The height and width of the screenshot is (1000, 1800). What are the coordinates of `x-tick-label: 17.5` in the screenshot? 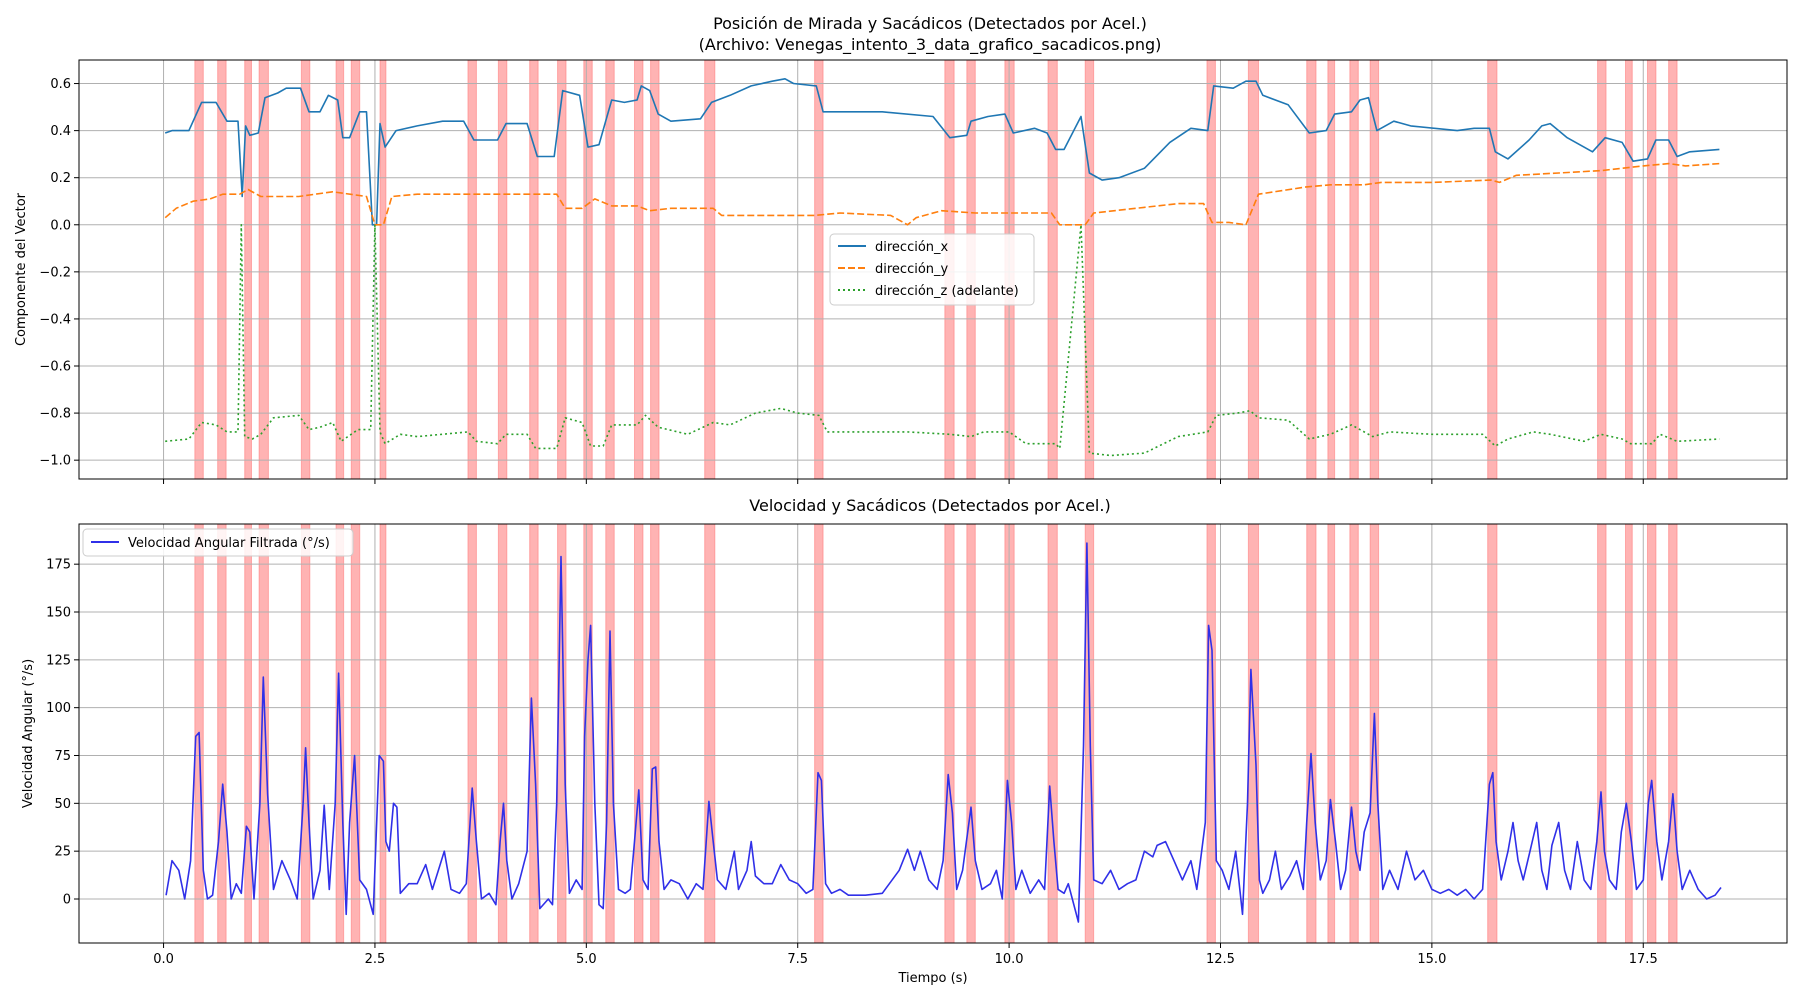 It's located at (1643, 959).